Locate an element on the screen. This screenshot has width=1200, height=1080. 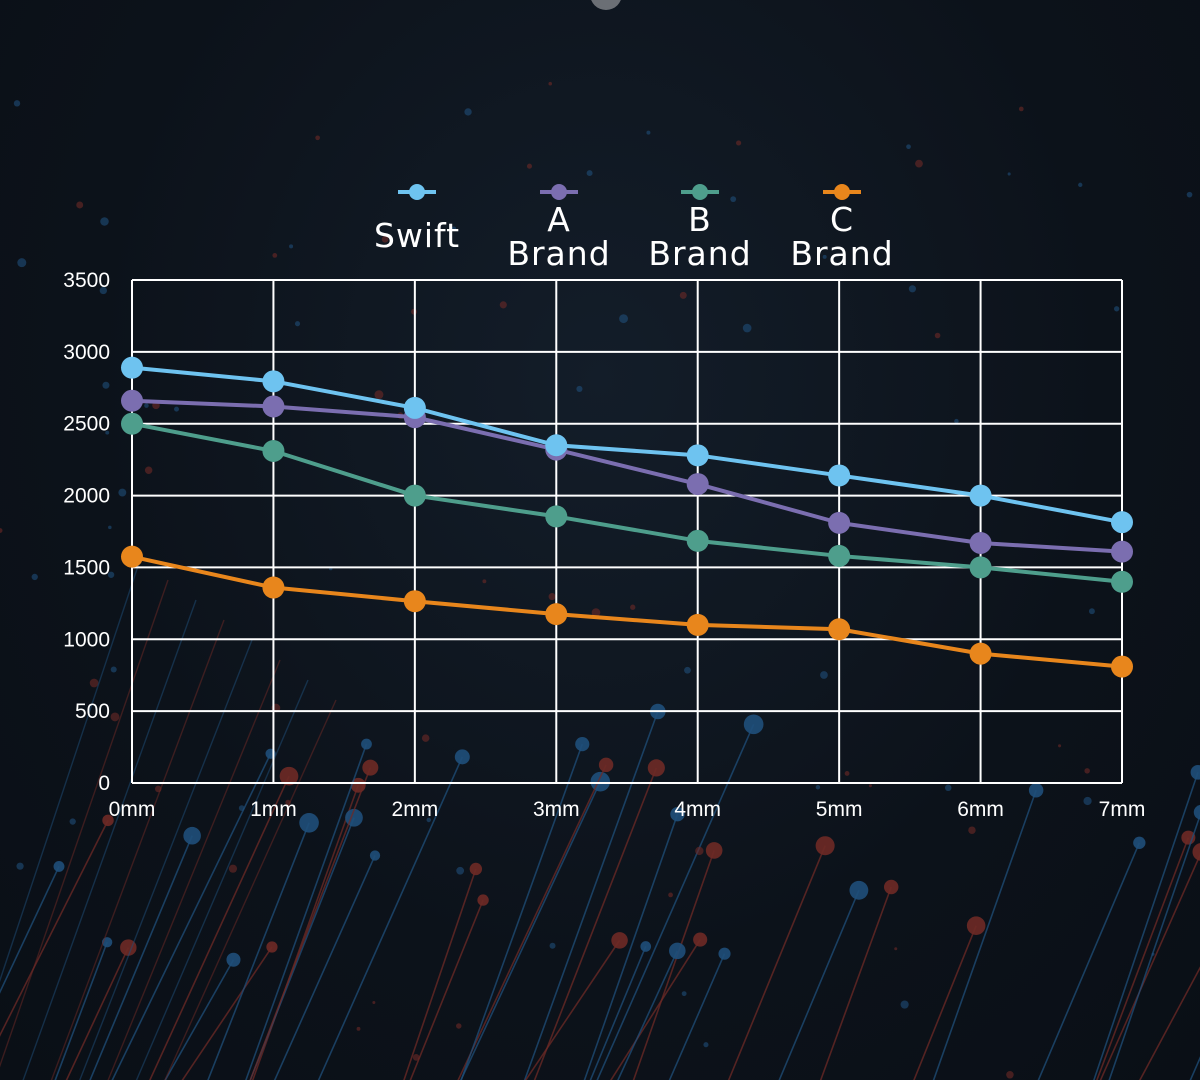
legend-label: C Brand is located at coordinates (841, 236).